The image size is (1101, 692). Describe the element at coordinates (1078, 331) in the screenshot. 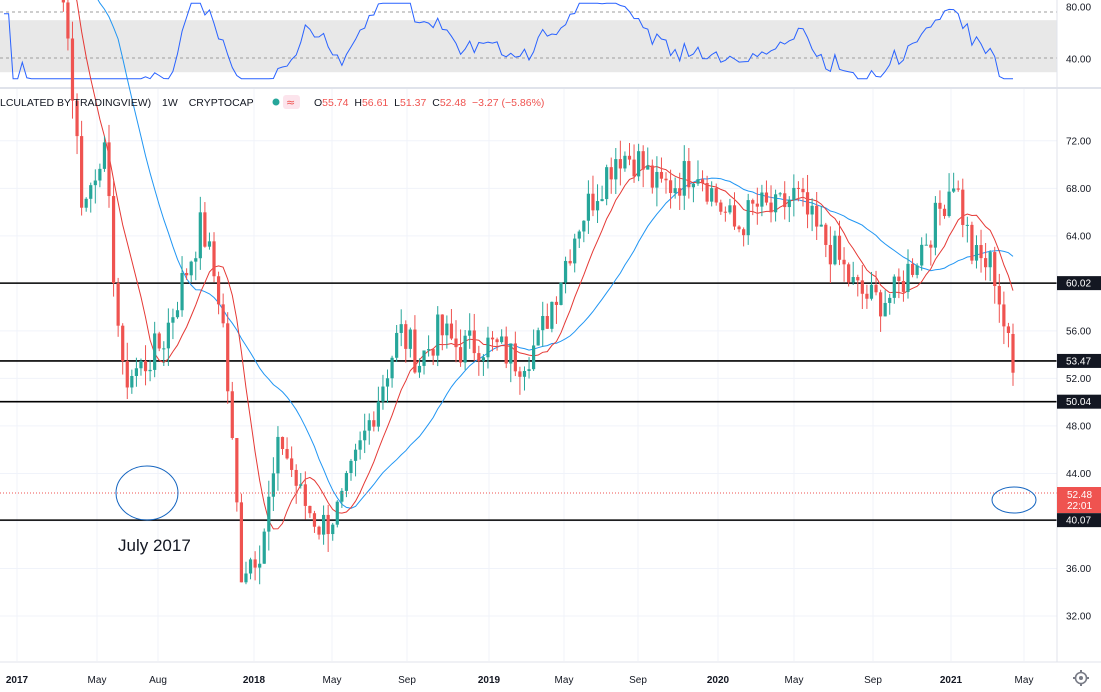

I see `price-tick-label: 56.00` at that location.